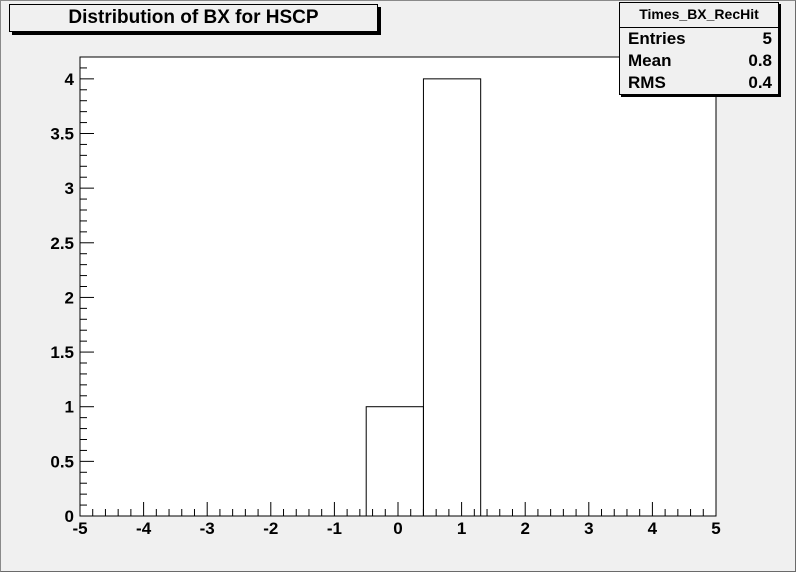 The width and height of the screenshot is (796, 572). I want to click on x-tick-label: 1, so click(461, 528).